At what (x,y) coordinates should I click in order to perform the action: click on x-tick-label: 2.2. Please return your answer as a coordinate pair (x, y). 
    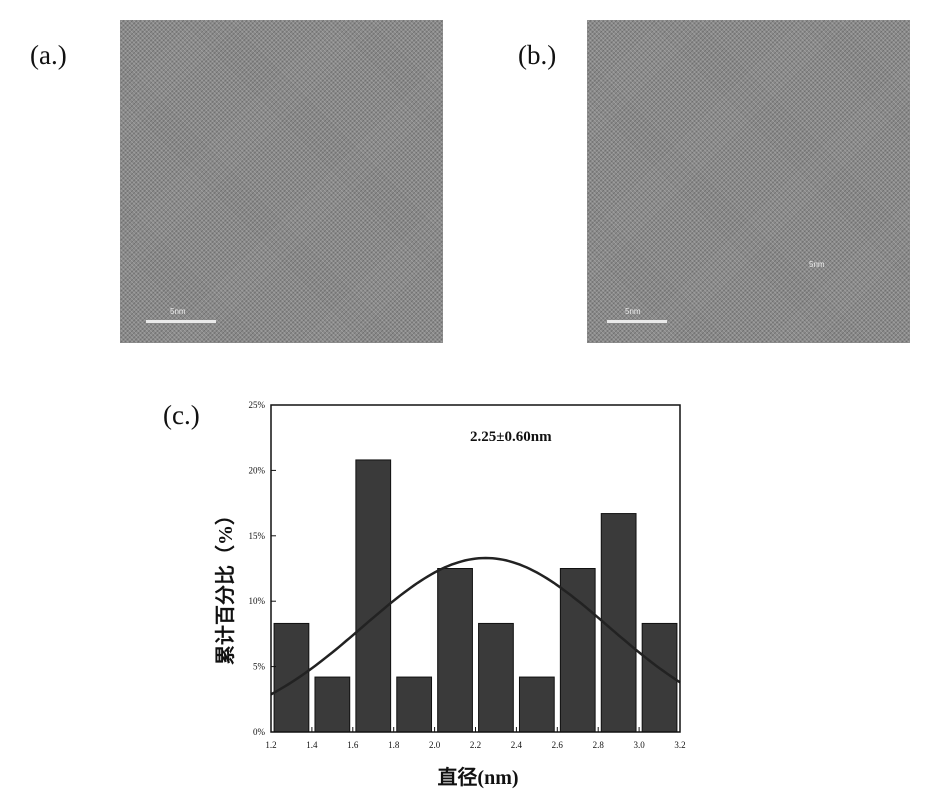
    Looking at the image, I should click on (475, 745).